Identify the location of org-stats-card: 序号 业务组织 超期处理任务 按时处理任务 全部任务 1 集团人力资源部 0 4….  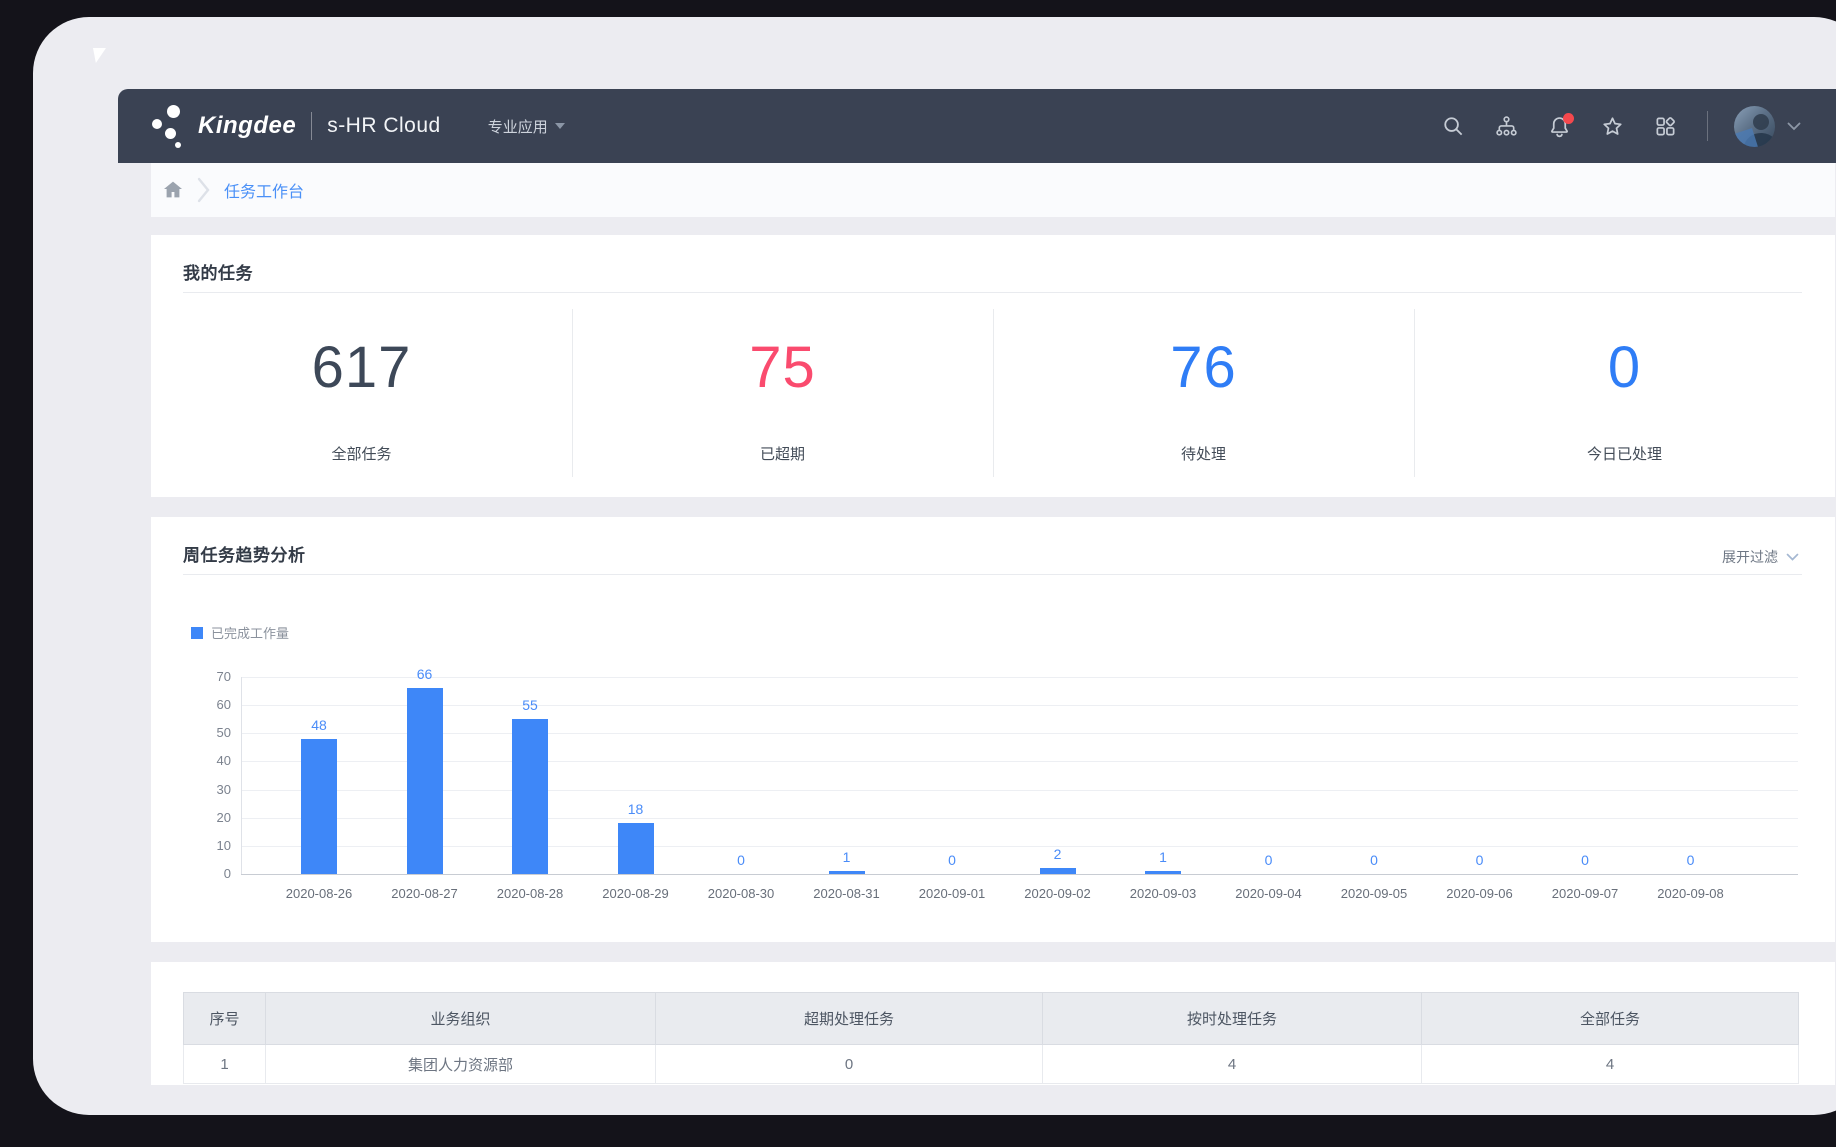
(993, 1023).